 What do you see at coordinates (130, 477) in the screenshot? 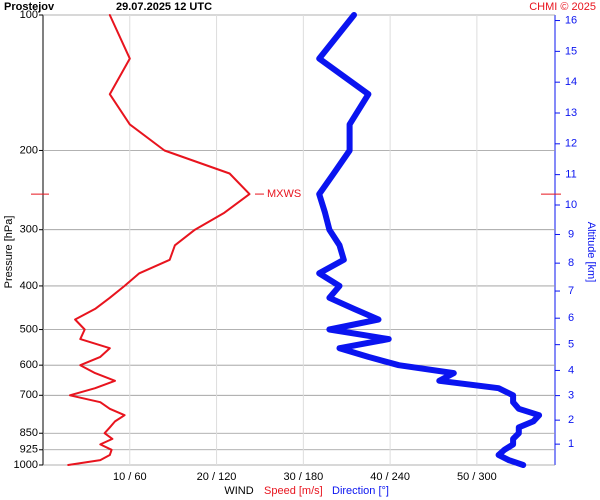
I see `x-tick-label: 10 / 60` at bounding box center [130, 477].